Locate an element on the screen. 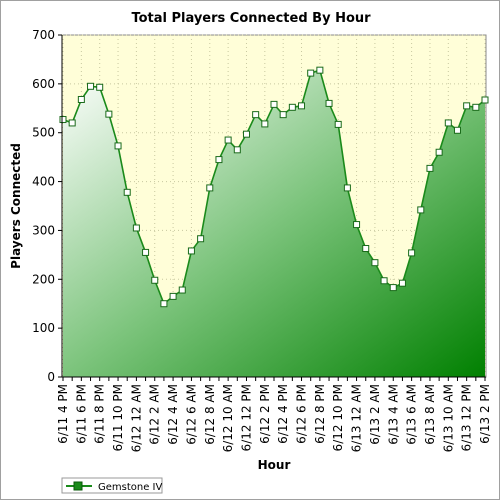 The width and height of the screenshot is (500, 501). y-axis-title: Players Connected is located at coordinates (16, 206).